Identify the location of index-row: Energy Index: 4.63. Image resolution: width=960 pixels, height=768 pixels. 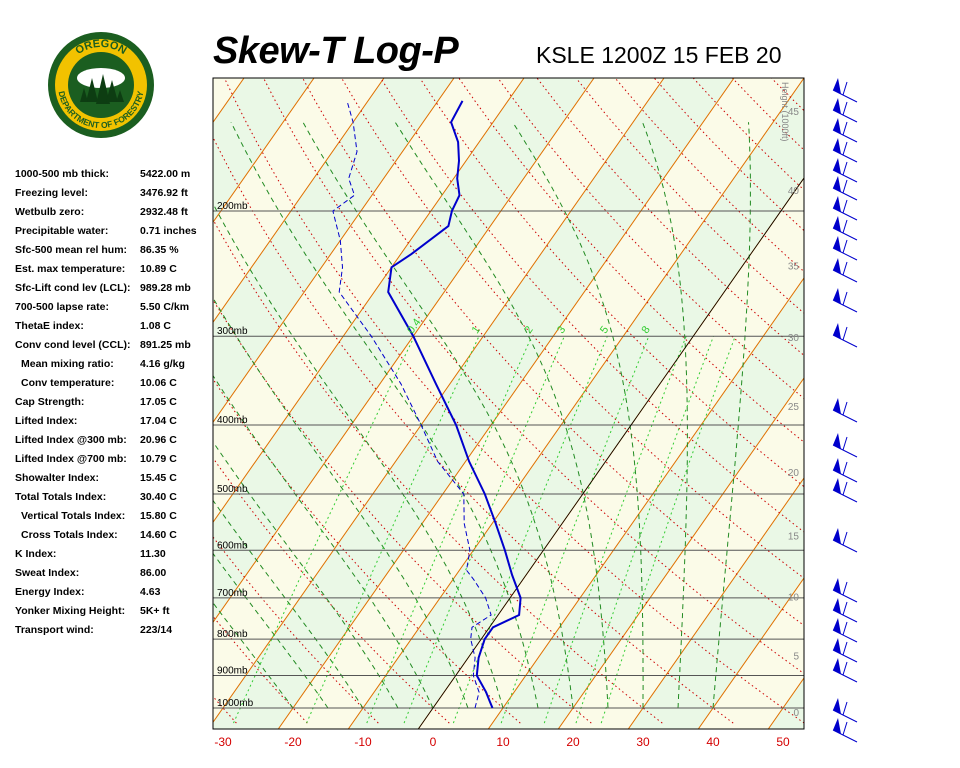
(115, 595).